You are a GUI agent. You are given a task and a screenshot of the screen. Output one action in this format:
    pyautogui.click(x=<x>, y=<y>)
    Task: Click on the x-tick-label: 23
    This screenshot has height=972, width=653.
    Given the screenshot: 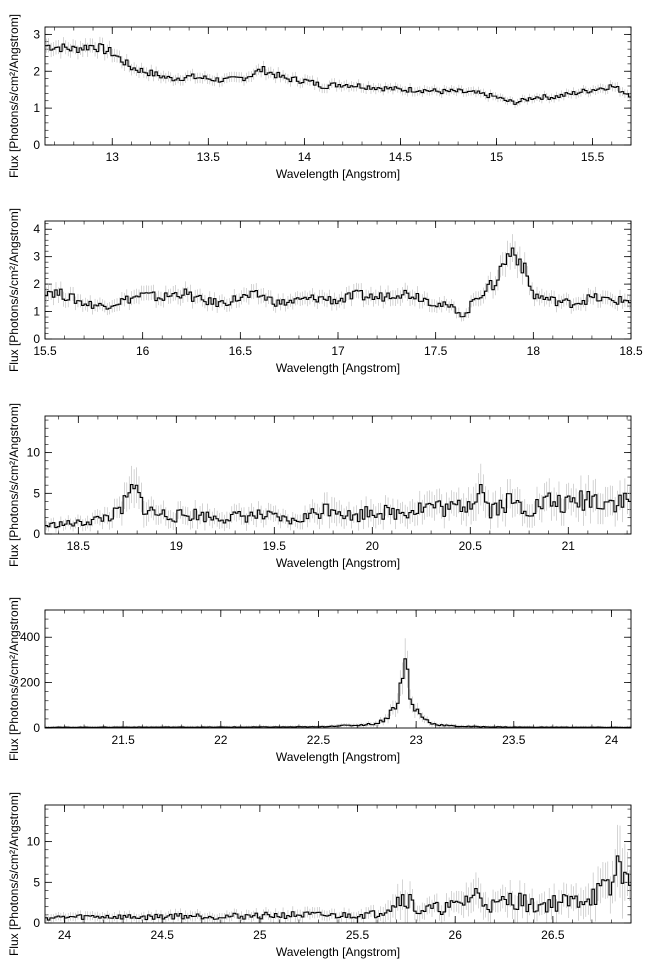 What is the action you would take?
    pyautogui.click(x=416, y=740)
    